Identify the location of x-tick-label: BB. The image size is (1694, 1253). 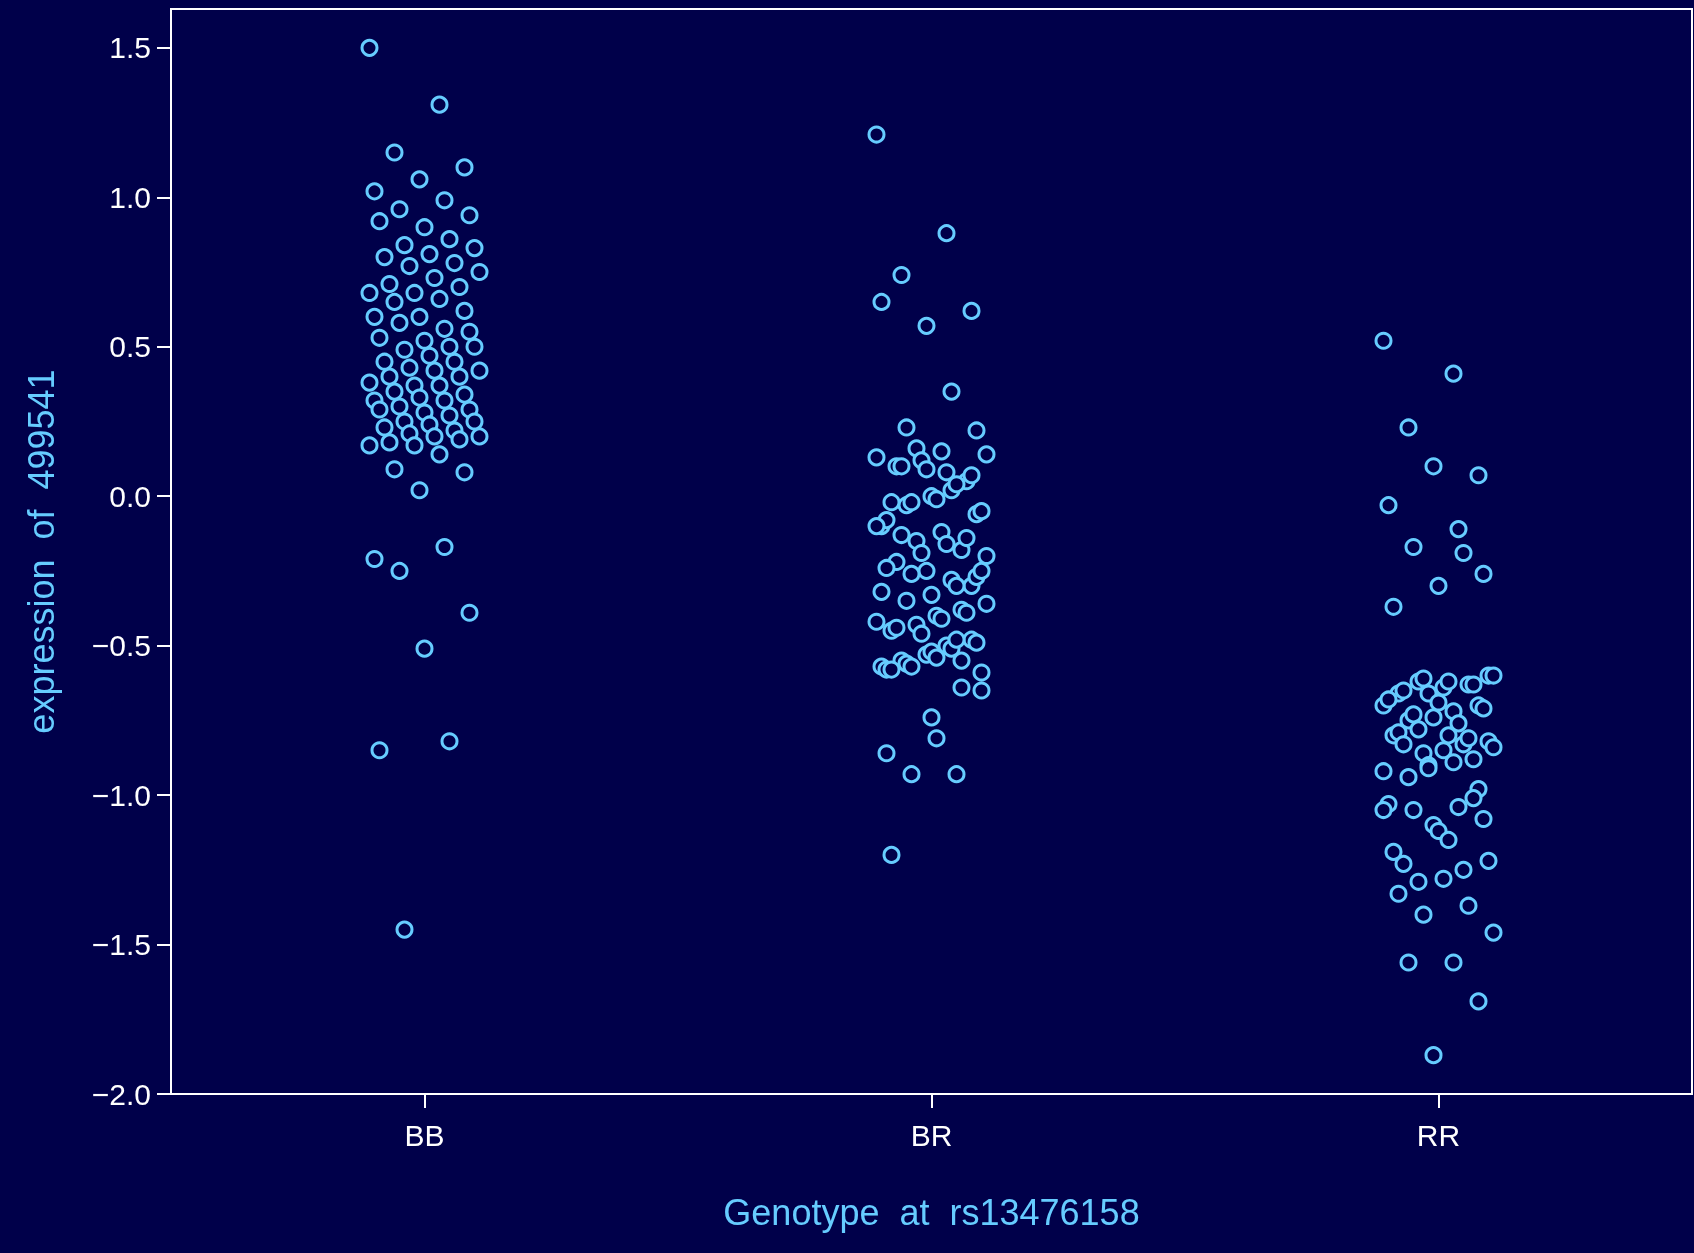
(424, 1135).